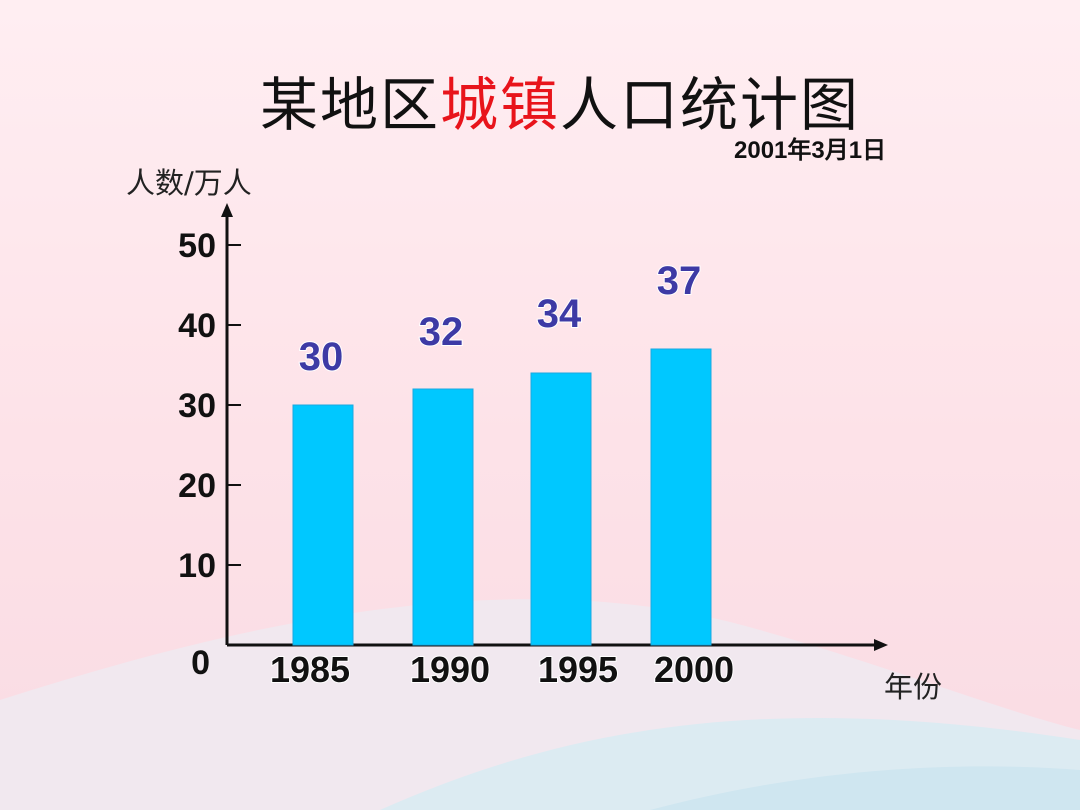 This screenshot has height=810, width=1080. I want to click on x-category-label: 1995, so click(578, 669).